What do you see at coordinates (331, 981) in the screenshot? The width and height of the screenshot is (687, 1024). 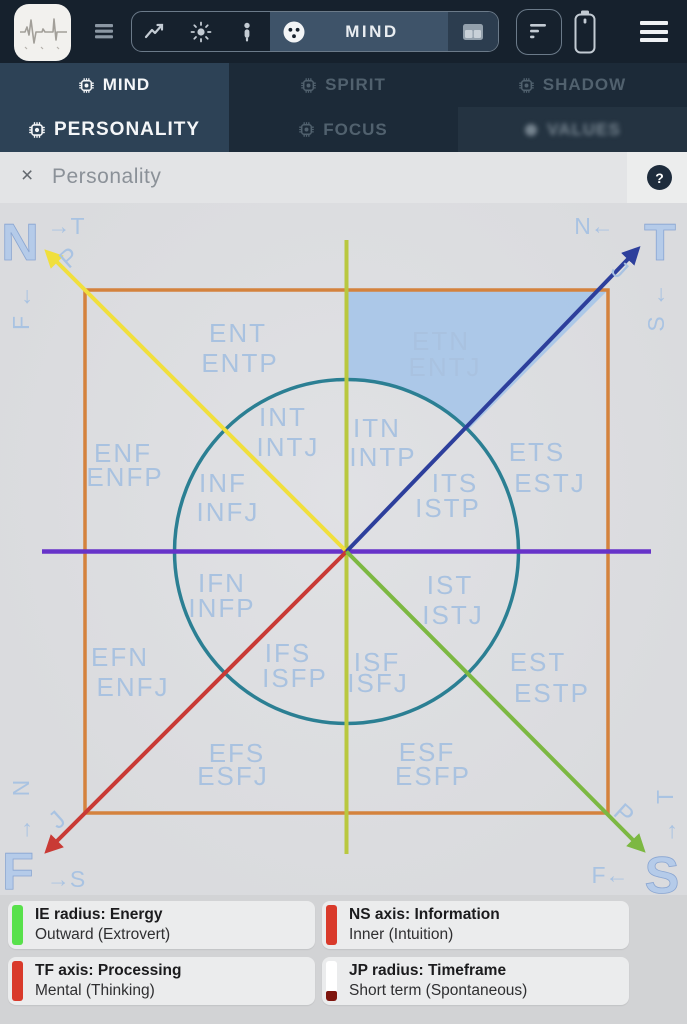 I see `legend-bar-jp` at bounding box center [331, 981].